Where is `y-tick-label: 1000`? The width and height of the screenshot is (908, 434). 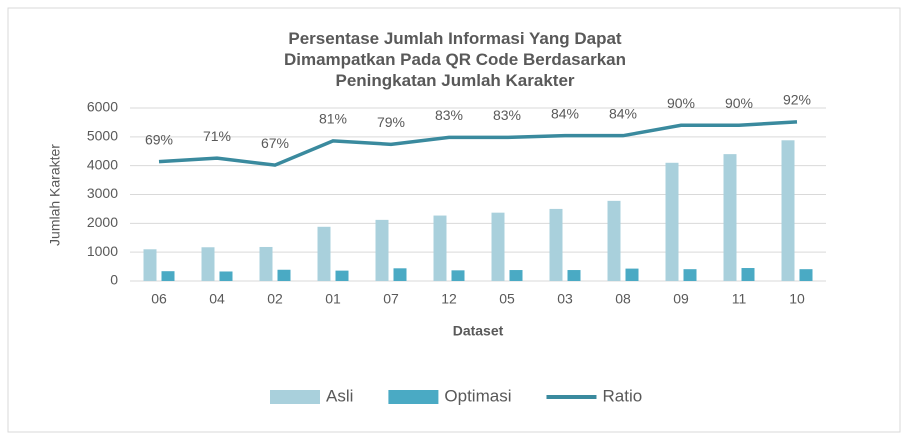 y-tick-label: 1000 is located at coordinates (102, 251).